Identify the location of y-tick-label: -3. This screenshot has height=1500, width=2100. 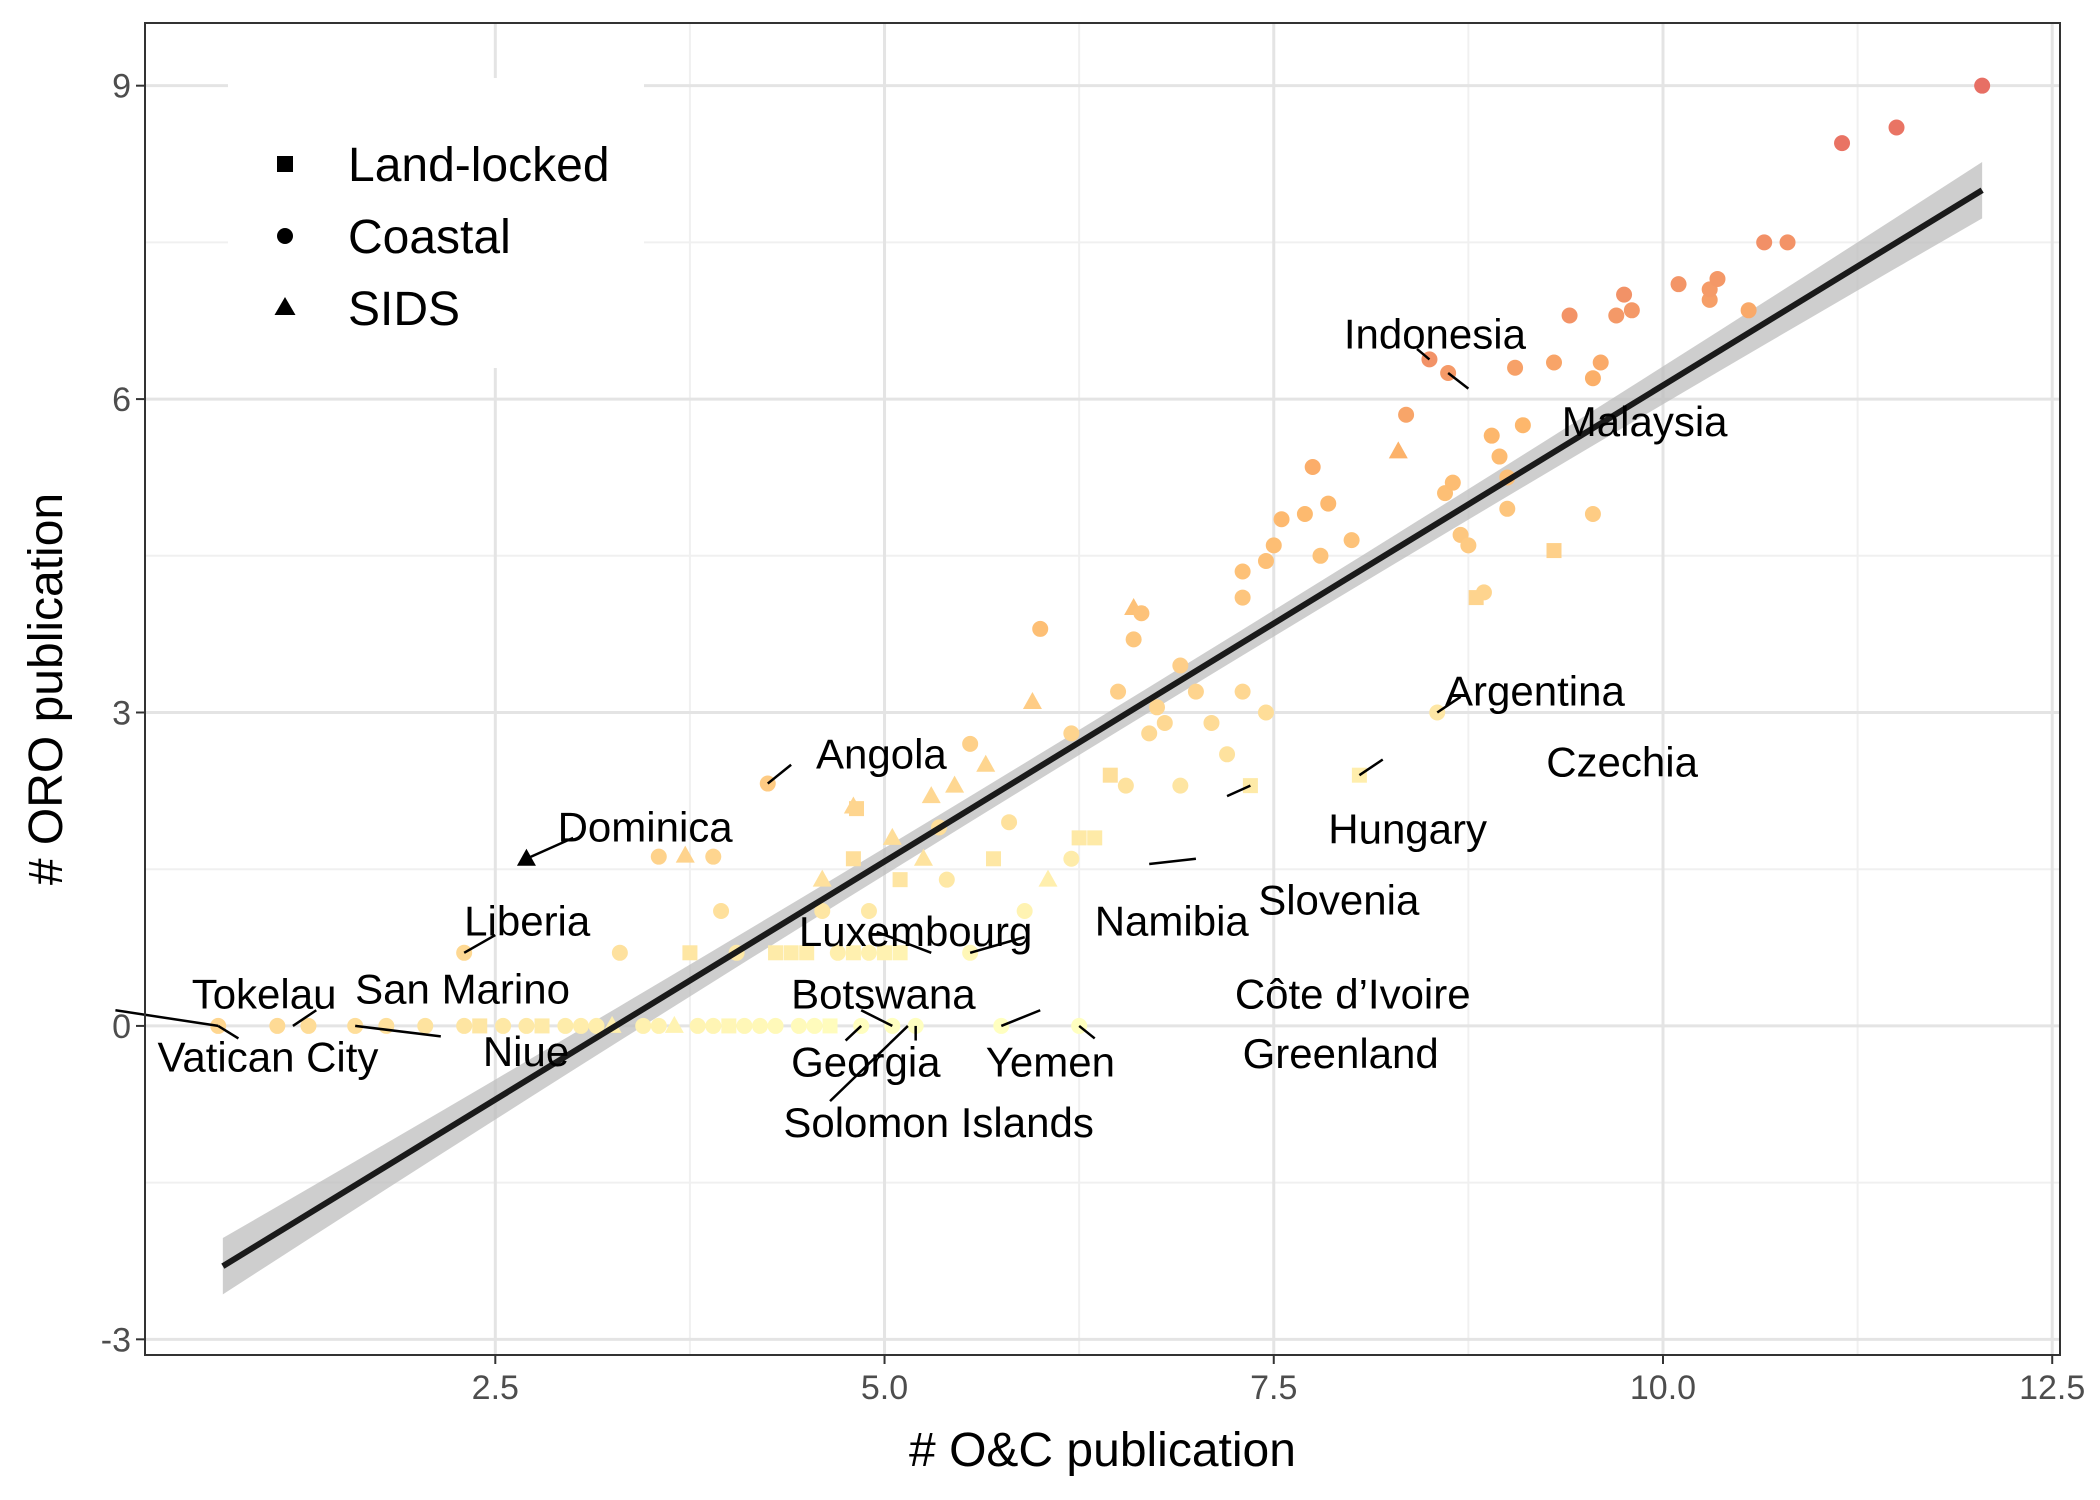
(116, 1340).